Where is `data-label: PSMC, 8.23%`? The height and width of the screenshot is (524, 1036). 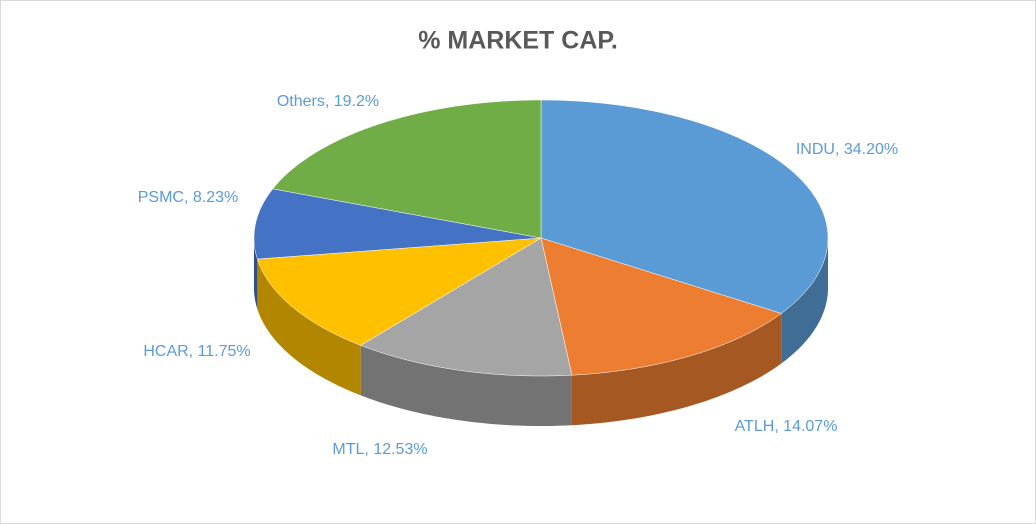
data-label: PSMC, 8.23% is located at coordinates (188, 197).